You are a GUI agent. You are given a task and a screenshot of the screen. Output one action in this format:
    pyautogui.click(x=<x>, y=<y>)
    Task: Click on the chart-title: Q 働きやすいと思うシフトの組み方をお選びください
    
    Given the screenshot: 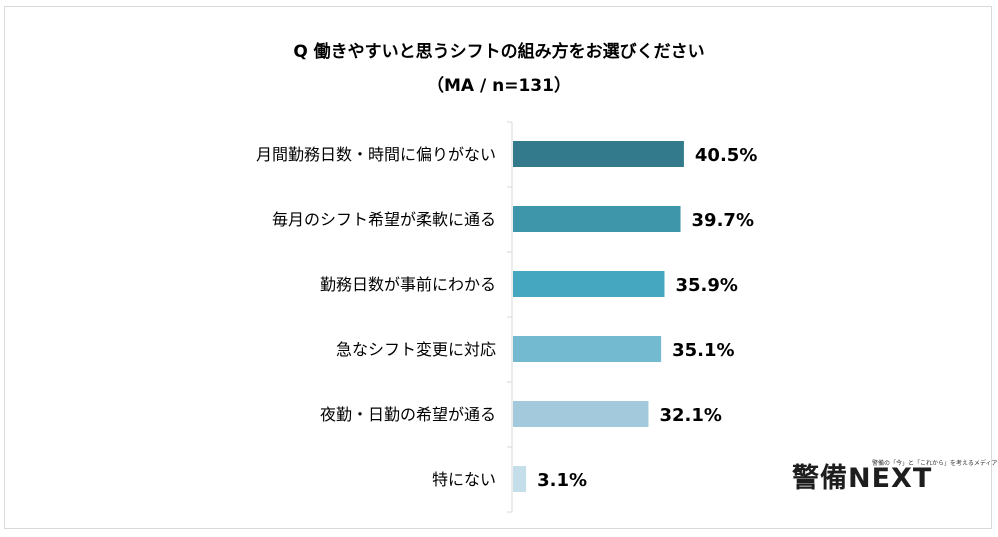 What is the action you would take?
    pyautogui.click(x=499, y=52)
    